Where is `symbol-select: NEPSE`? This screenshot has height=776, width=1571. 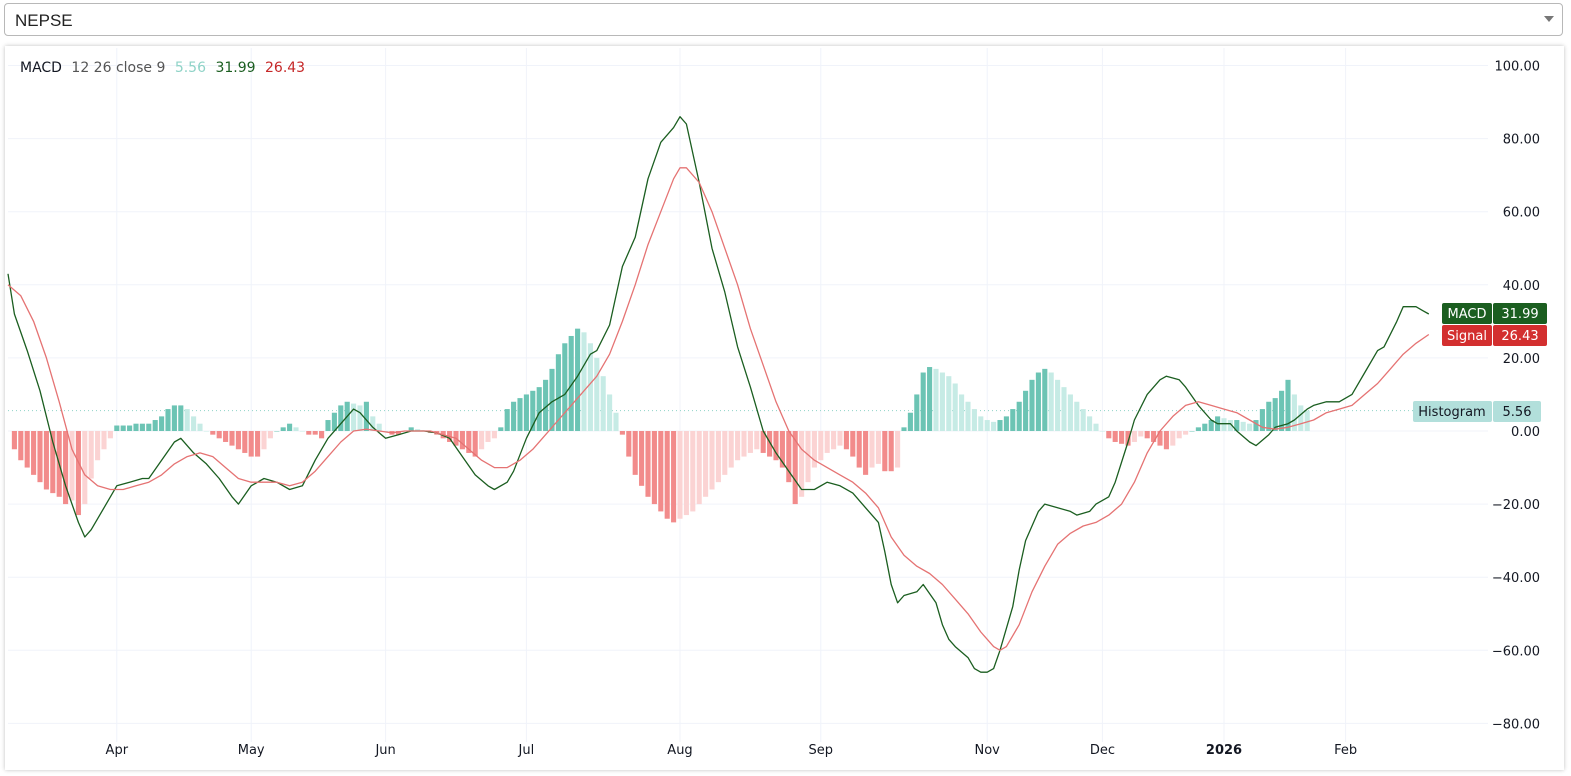
symbol-select: NEPSE is located at coordinates (783, 19).